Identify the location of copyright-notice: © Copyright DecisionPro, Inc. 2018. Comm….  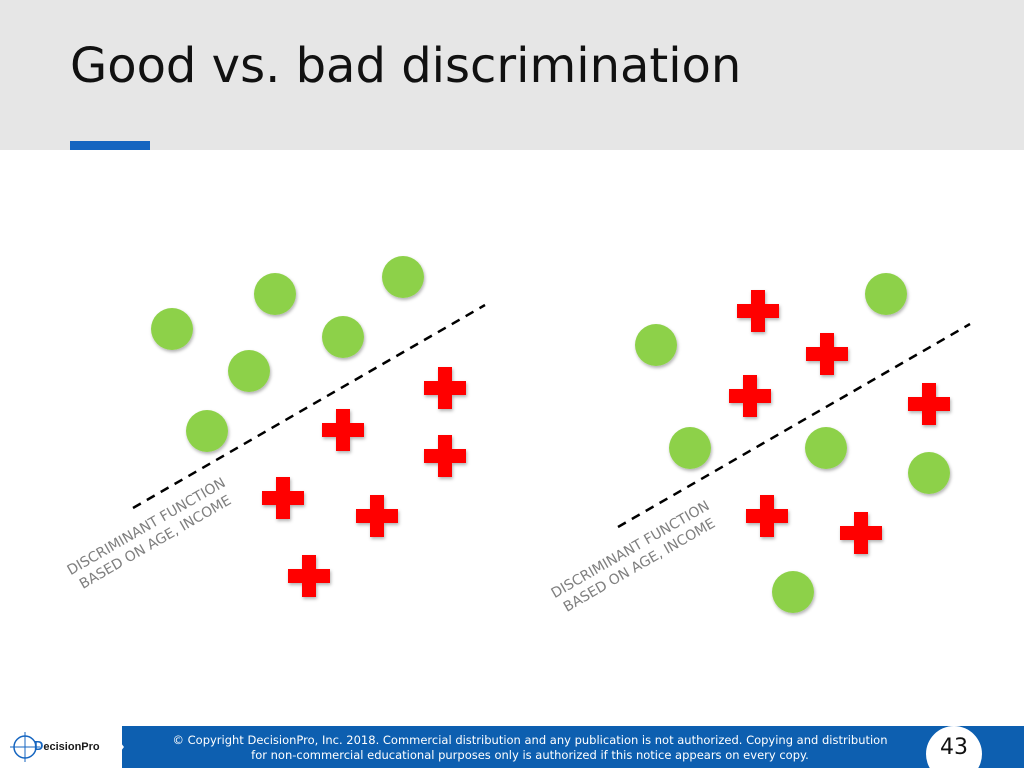
(530, 748).